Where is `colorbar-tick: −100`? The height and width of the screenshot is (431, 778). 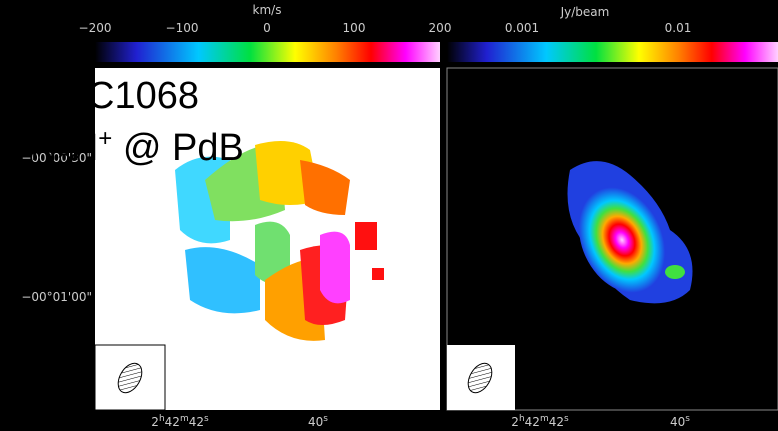 colorbar-tick: −100 is located at coordinates (182, 28).